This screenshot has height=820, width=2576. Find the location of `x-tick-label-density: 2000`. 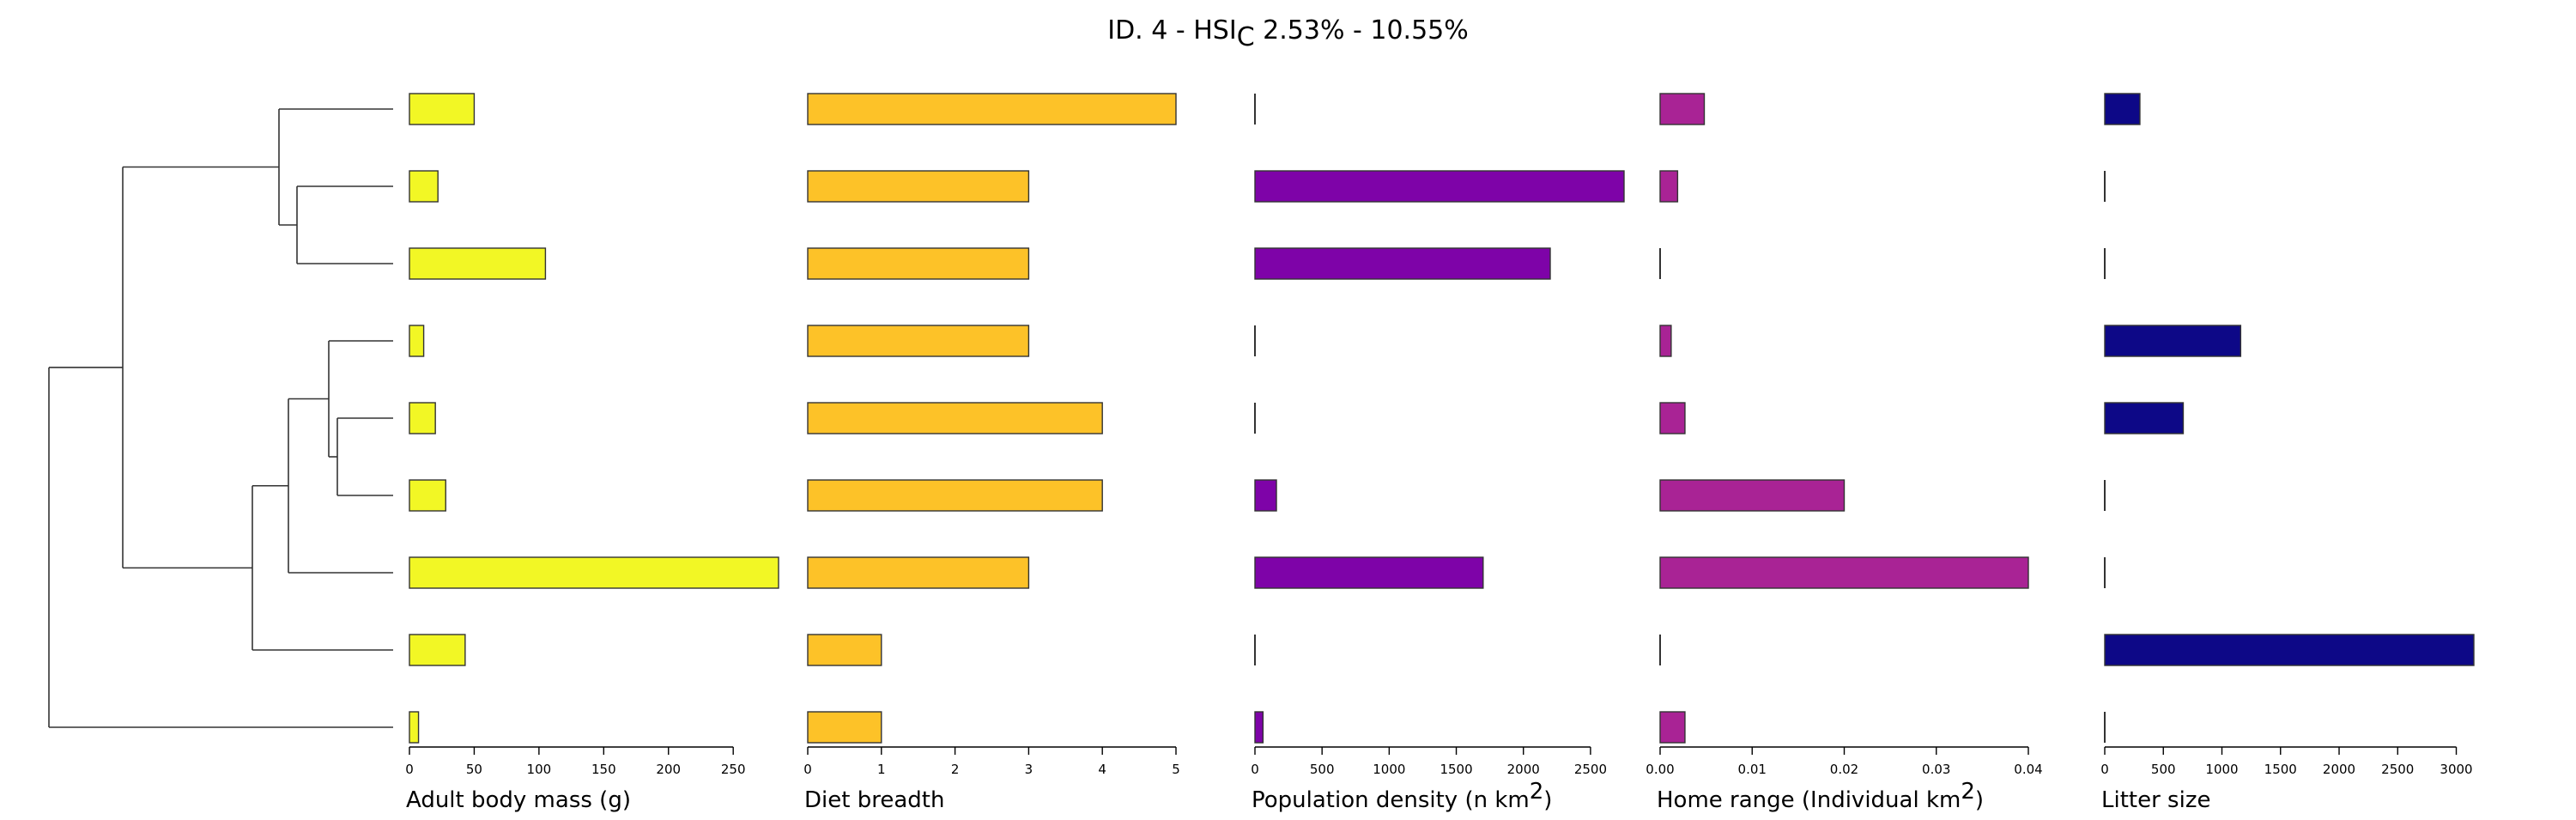

x-tick-label-density: 2000 is located at coordinates (1523, 769).